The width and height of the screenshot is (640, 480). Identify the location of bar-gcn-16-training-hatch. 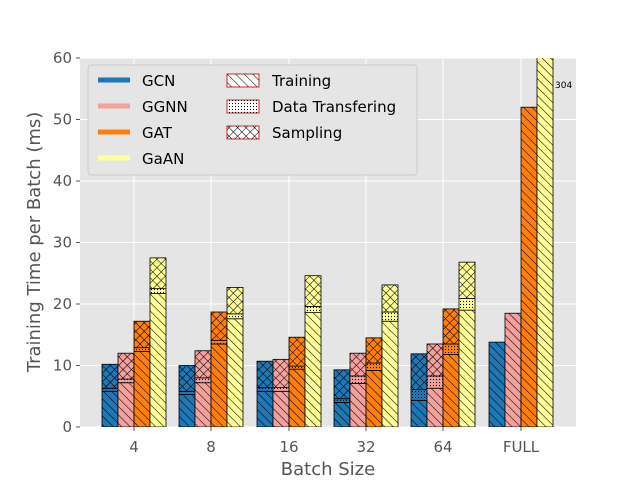
(265, 408).